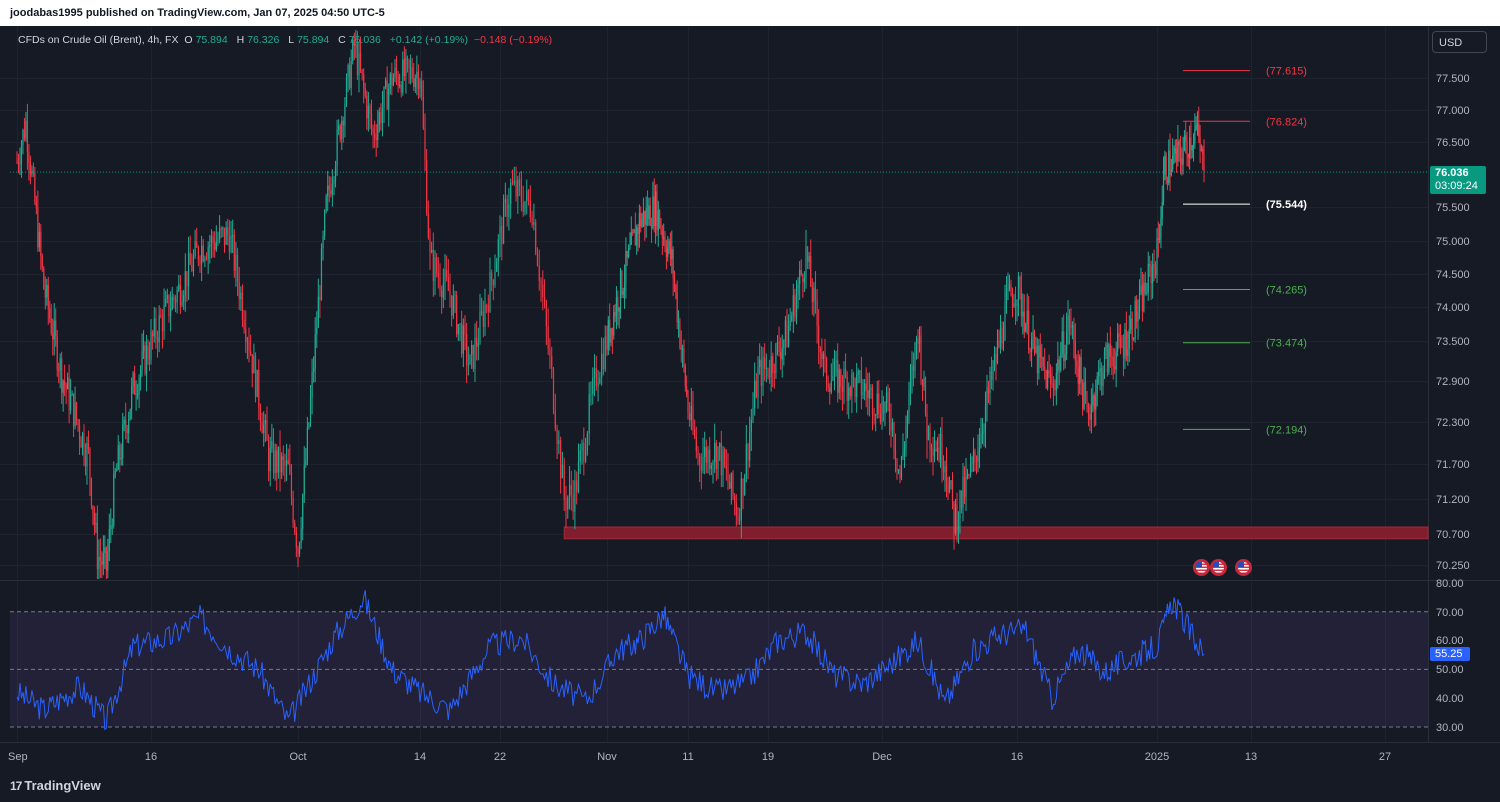 The width and height of the screenshot is (1500, 802). What do you see at coordinates (1453, 465) in the screenshot?
I see `price-axis-label: 71.700` at bounding box center [1453, 465].